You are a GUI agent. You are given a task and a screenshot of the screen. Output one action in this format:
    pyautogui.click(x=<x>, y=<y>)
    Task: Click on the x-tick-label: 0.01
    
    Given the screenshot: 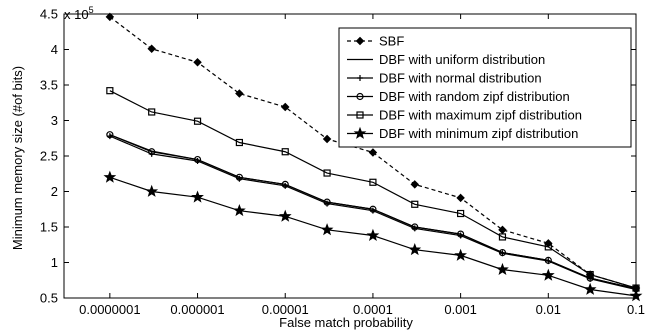 What is the action you would take?
    pyautogui.click(x=548, y=309)
    